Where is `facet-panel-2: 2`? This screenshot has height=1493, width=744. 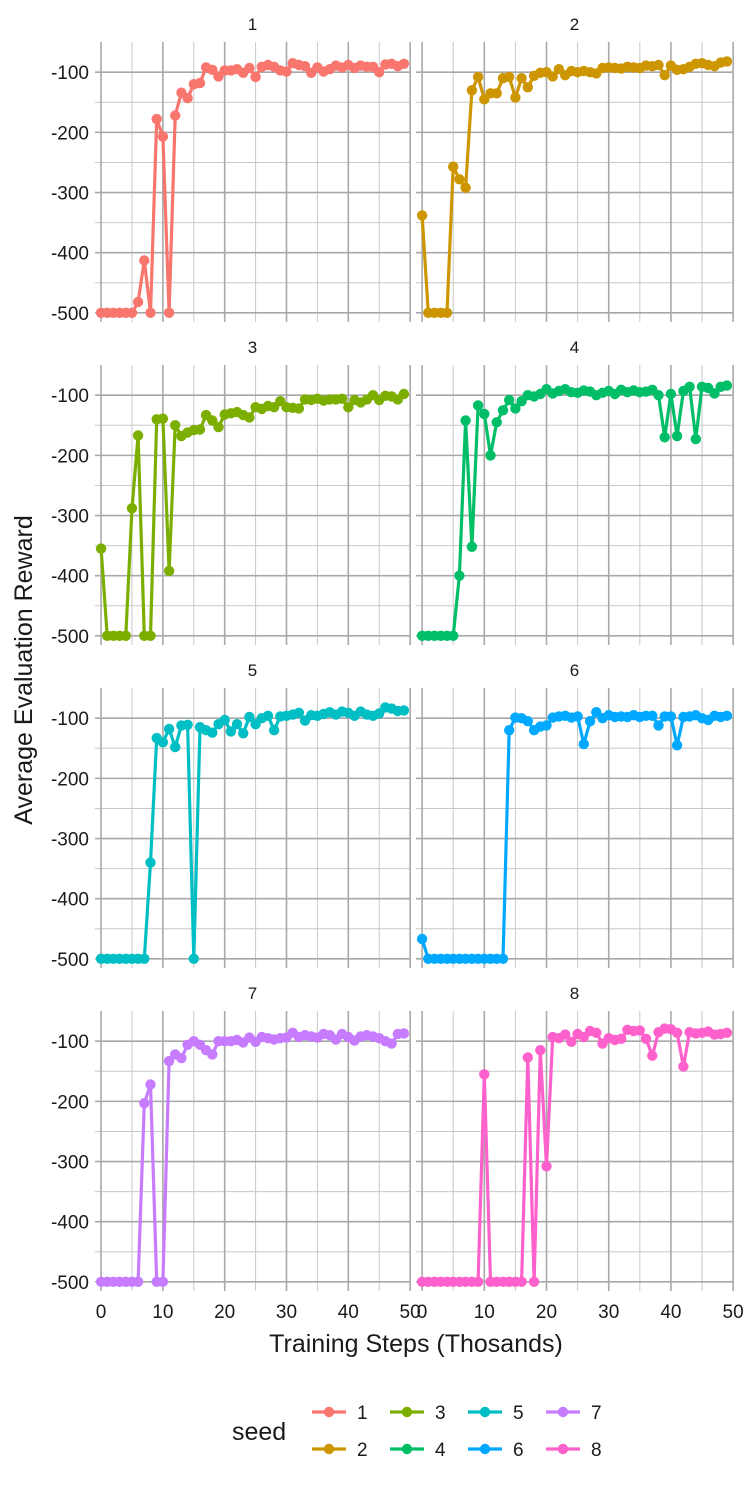 facet-panel-2: 2 is located at coordinates (575, 168).